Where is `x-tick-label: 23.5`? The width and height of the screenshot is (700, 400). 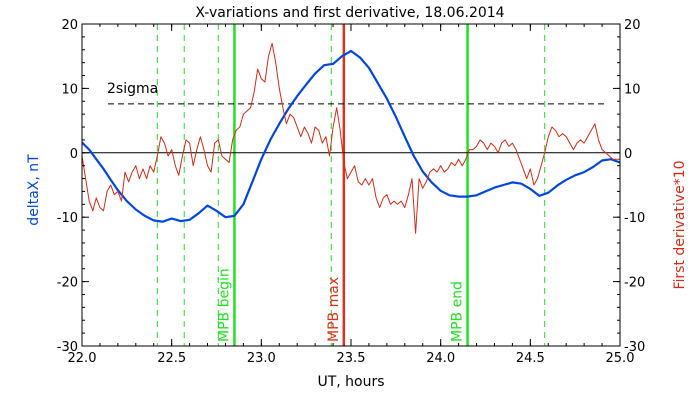 x-tick-label: 23.5 is located at coordinates (351, 358).